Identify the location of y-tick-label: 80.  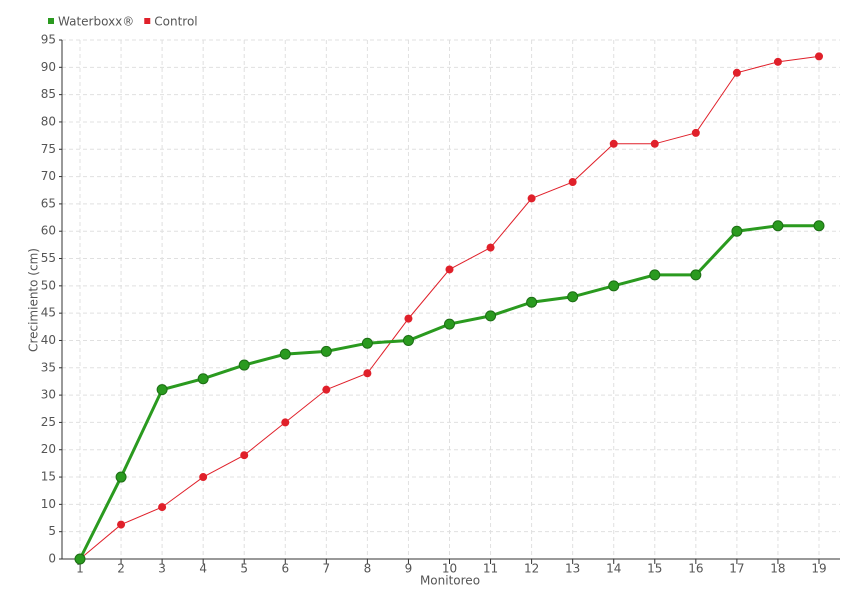
(48, 121).